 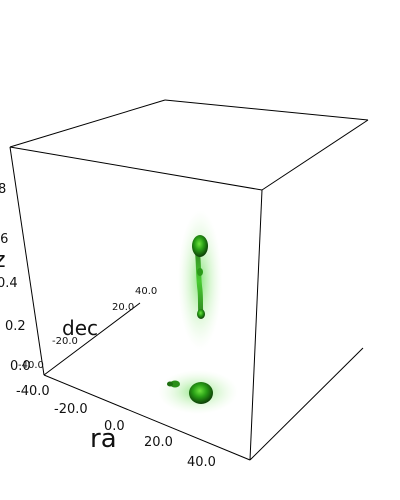 What do you see at coordinates (199, 281) in the screenshot?
I see `emission-filament` at bounding box center [199, 281].